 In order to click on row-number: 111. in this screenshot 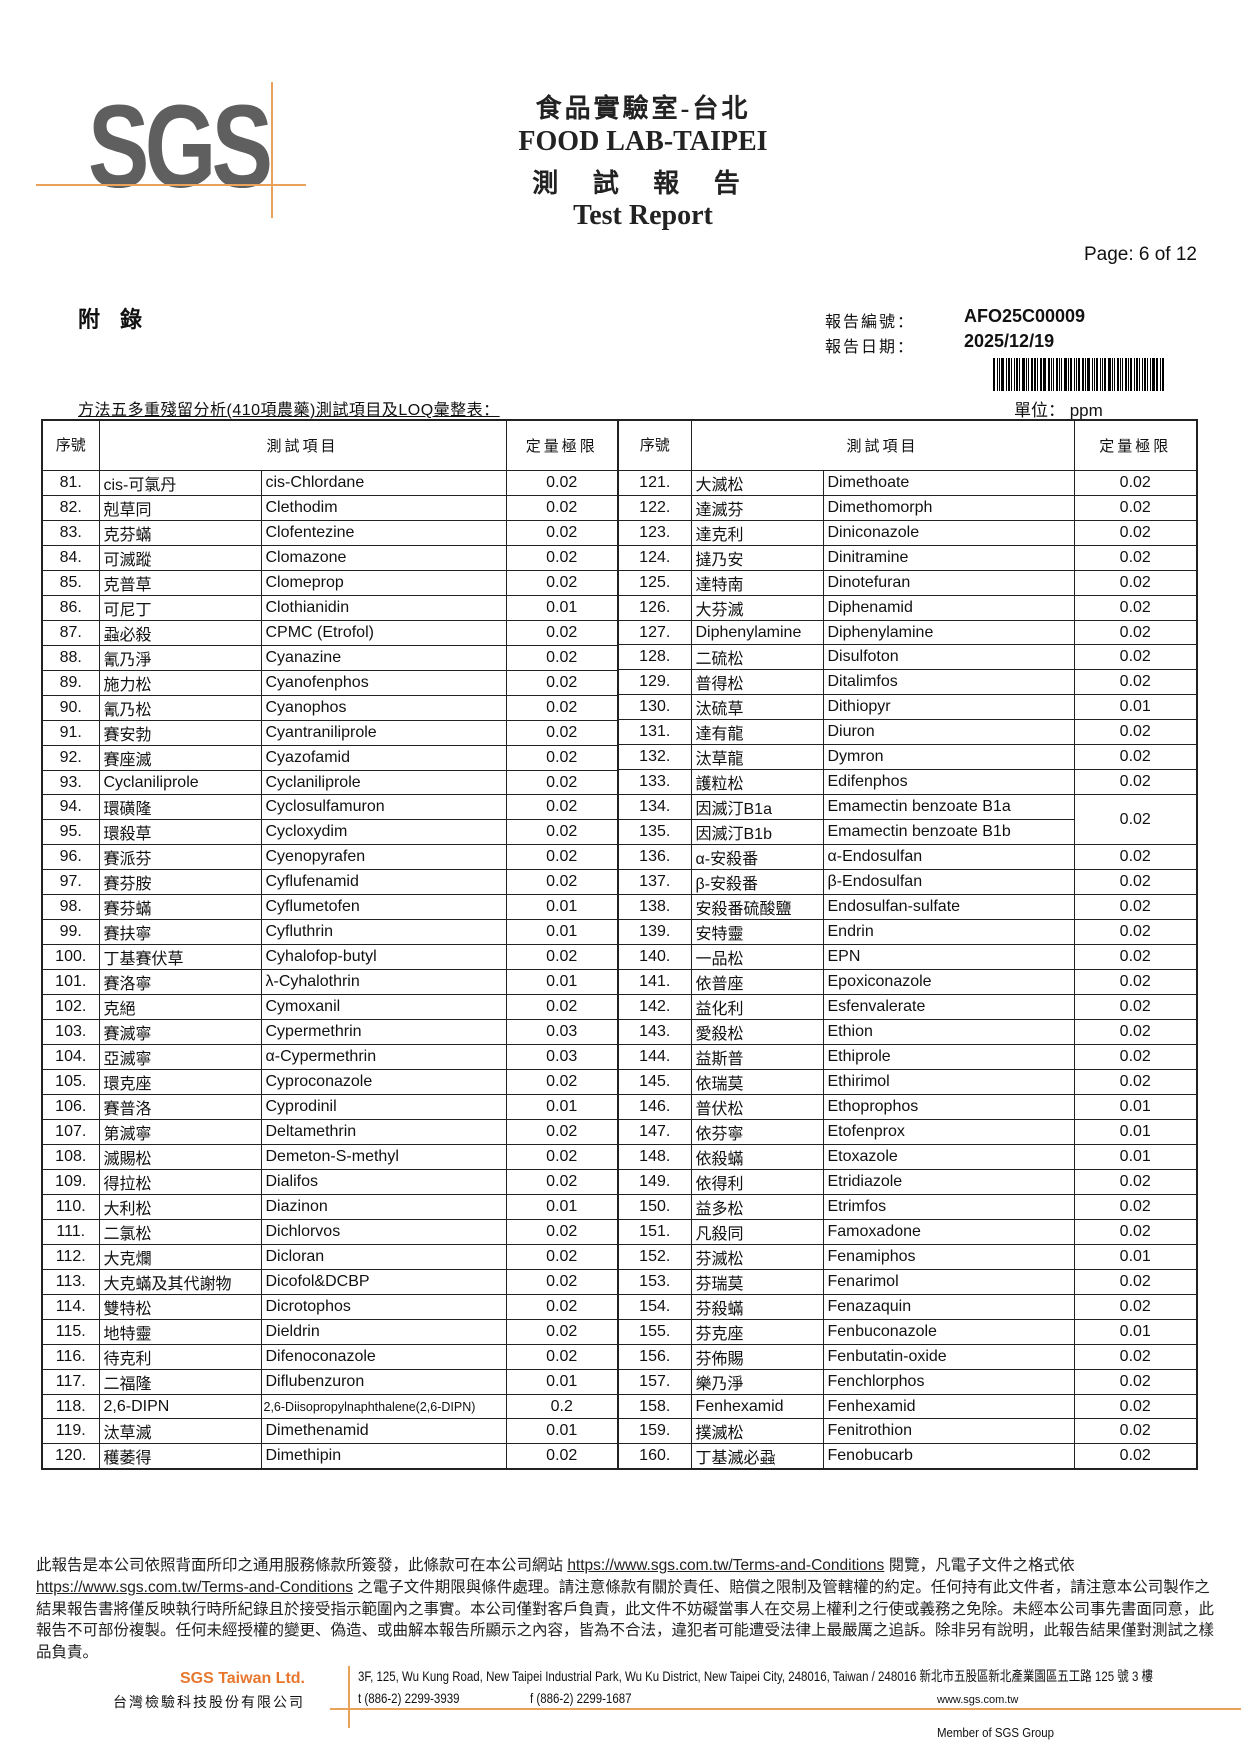, I will do `click(70, 1232)`.